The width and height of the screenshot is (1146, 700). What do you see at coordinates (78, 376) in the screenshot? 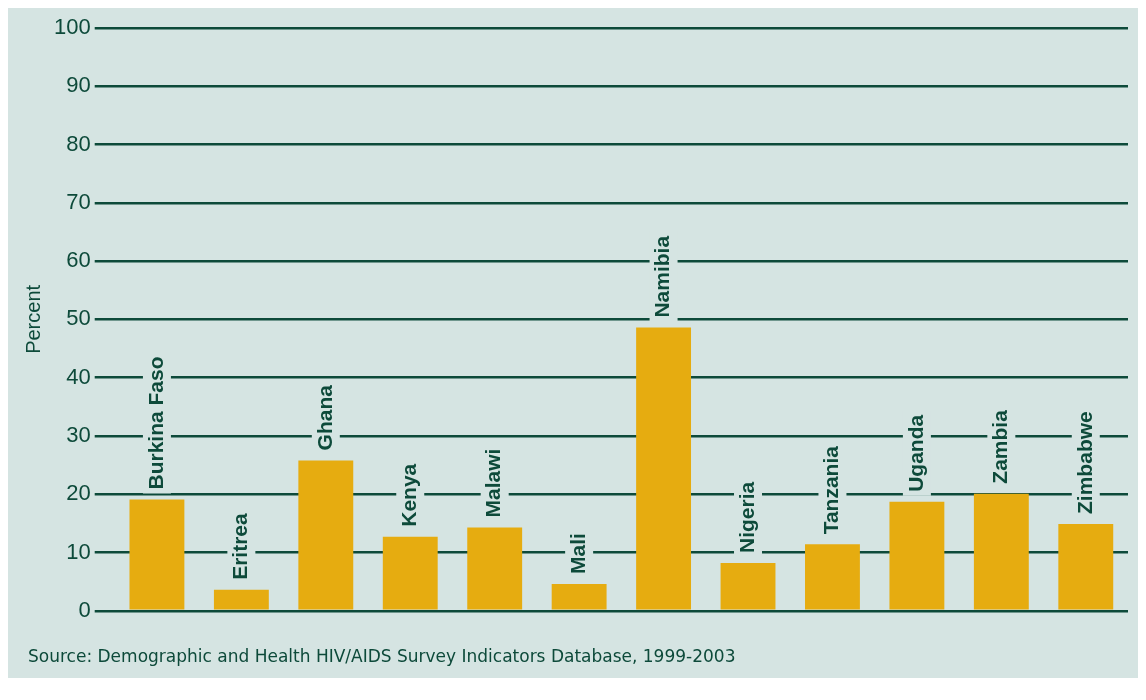
I see `y-tick-label: 40` at bounding box center [78, 376].